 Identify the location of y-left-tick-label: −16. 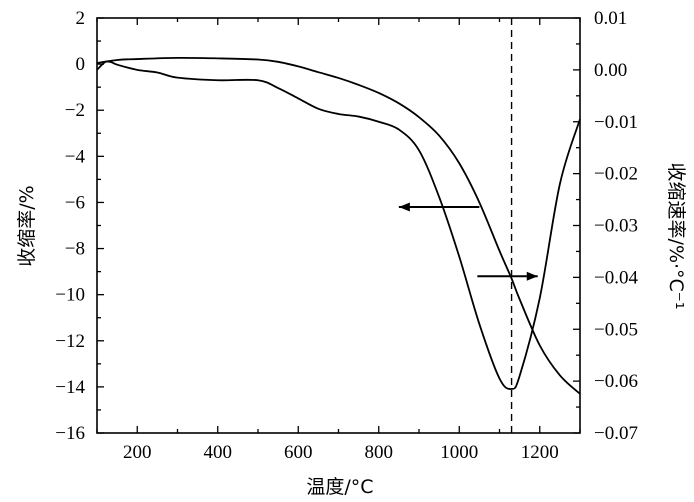
(70, 433).